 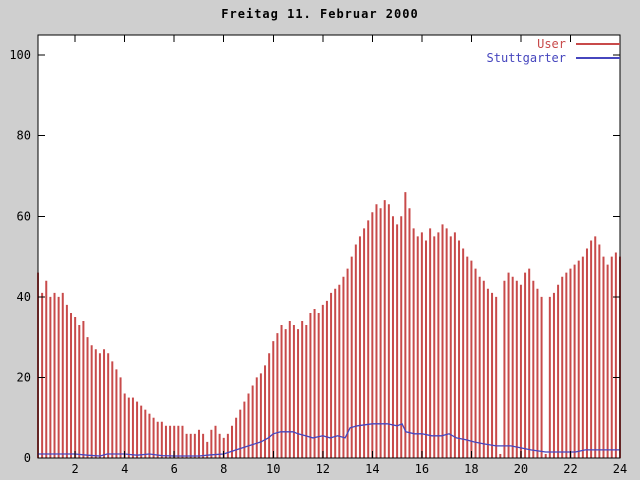 I want to click on legend-item-stuttgarter: Stuttgarter, so click(x=553, y=57).